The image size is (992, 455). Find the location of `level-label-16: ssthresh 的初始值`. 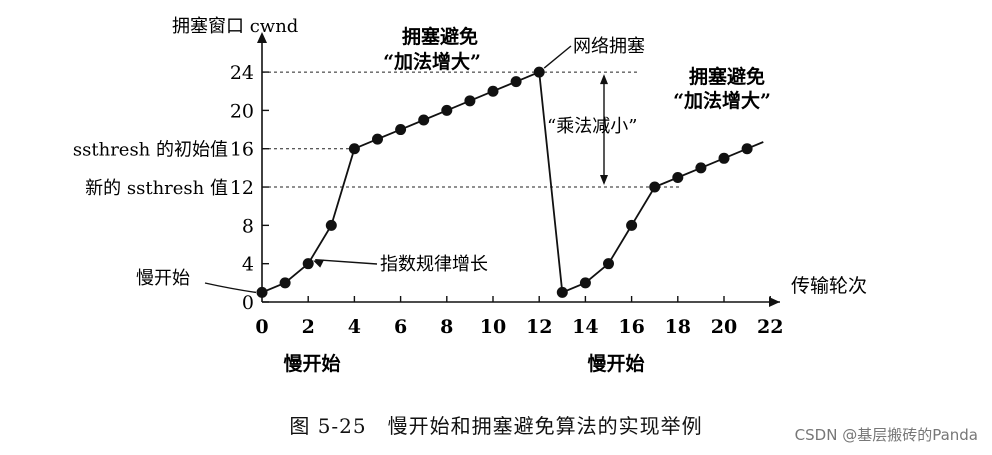

level-label-16: ssthresh 的初始值 is located at coordinates (150, 150).